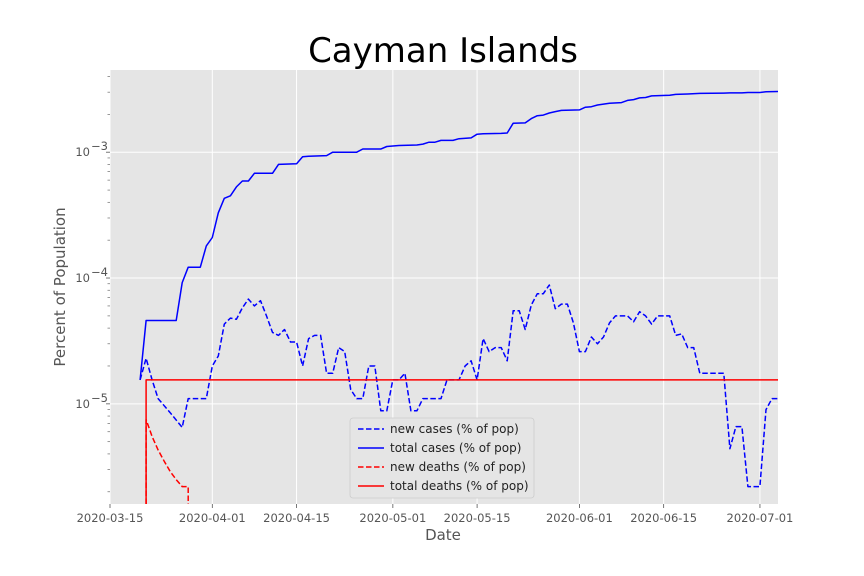 The width and height of the screenshot is (864, 576). What do you see at coordinates (110, 518) in the screenshot?
I see `x-tick-label: 2020-03-15` at bounding box center [110, 518].